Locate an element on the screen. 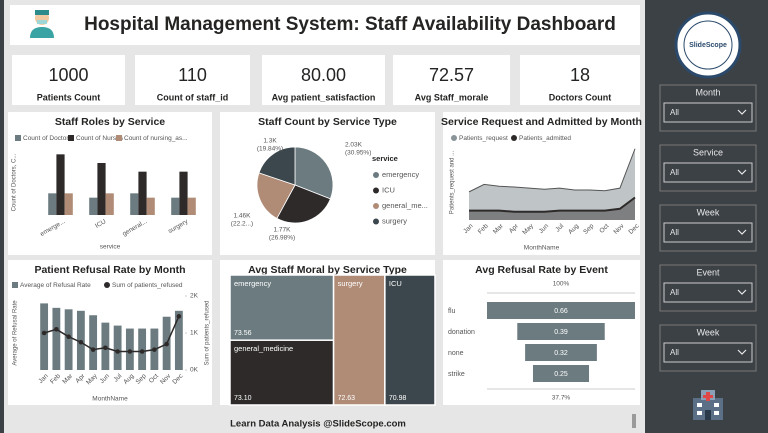 The height and width of the screenshot is (433, 768). axis-title: Sum of patients_refused is located at coordinates (208, 332).